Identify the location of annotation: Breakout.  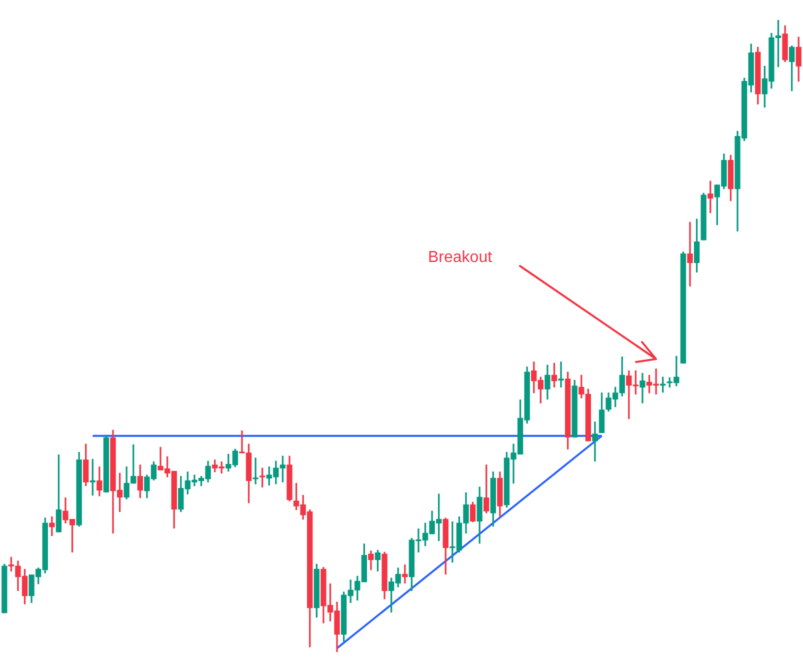
(460, 258).